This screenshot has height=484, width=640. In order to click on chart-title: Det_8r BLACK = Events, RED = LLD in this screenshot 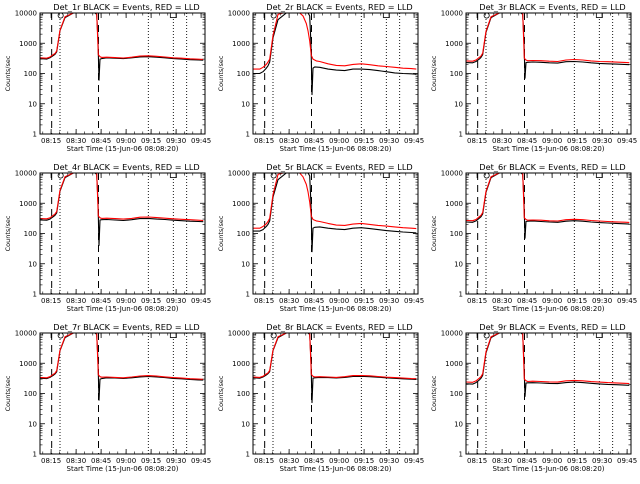, I will do `click(339, 327)`.